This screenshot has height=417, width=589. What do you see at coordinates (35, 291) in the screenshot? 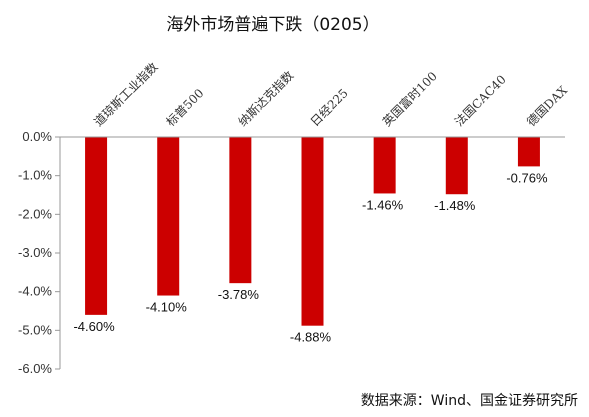
I see `y-tick-label: -4.0%` at bounding box center [35, 291].